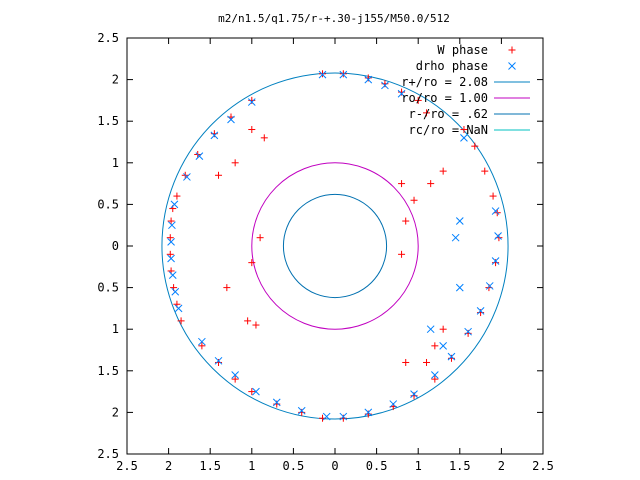  What do you see at coordinates (108, 38) in the screenshot?
I see `y-tick-label: 2.5` at bounding box center [108, 38].